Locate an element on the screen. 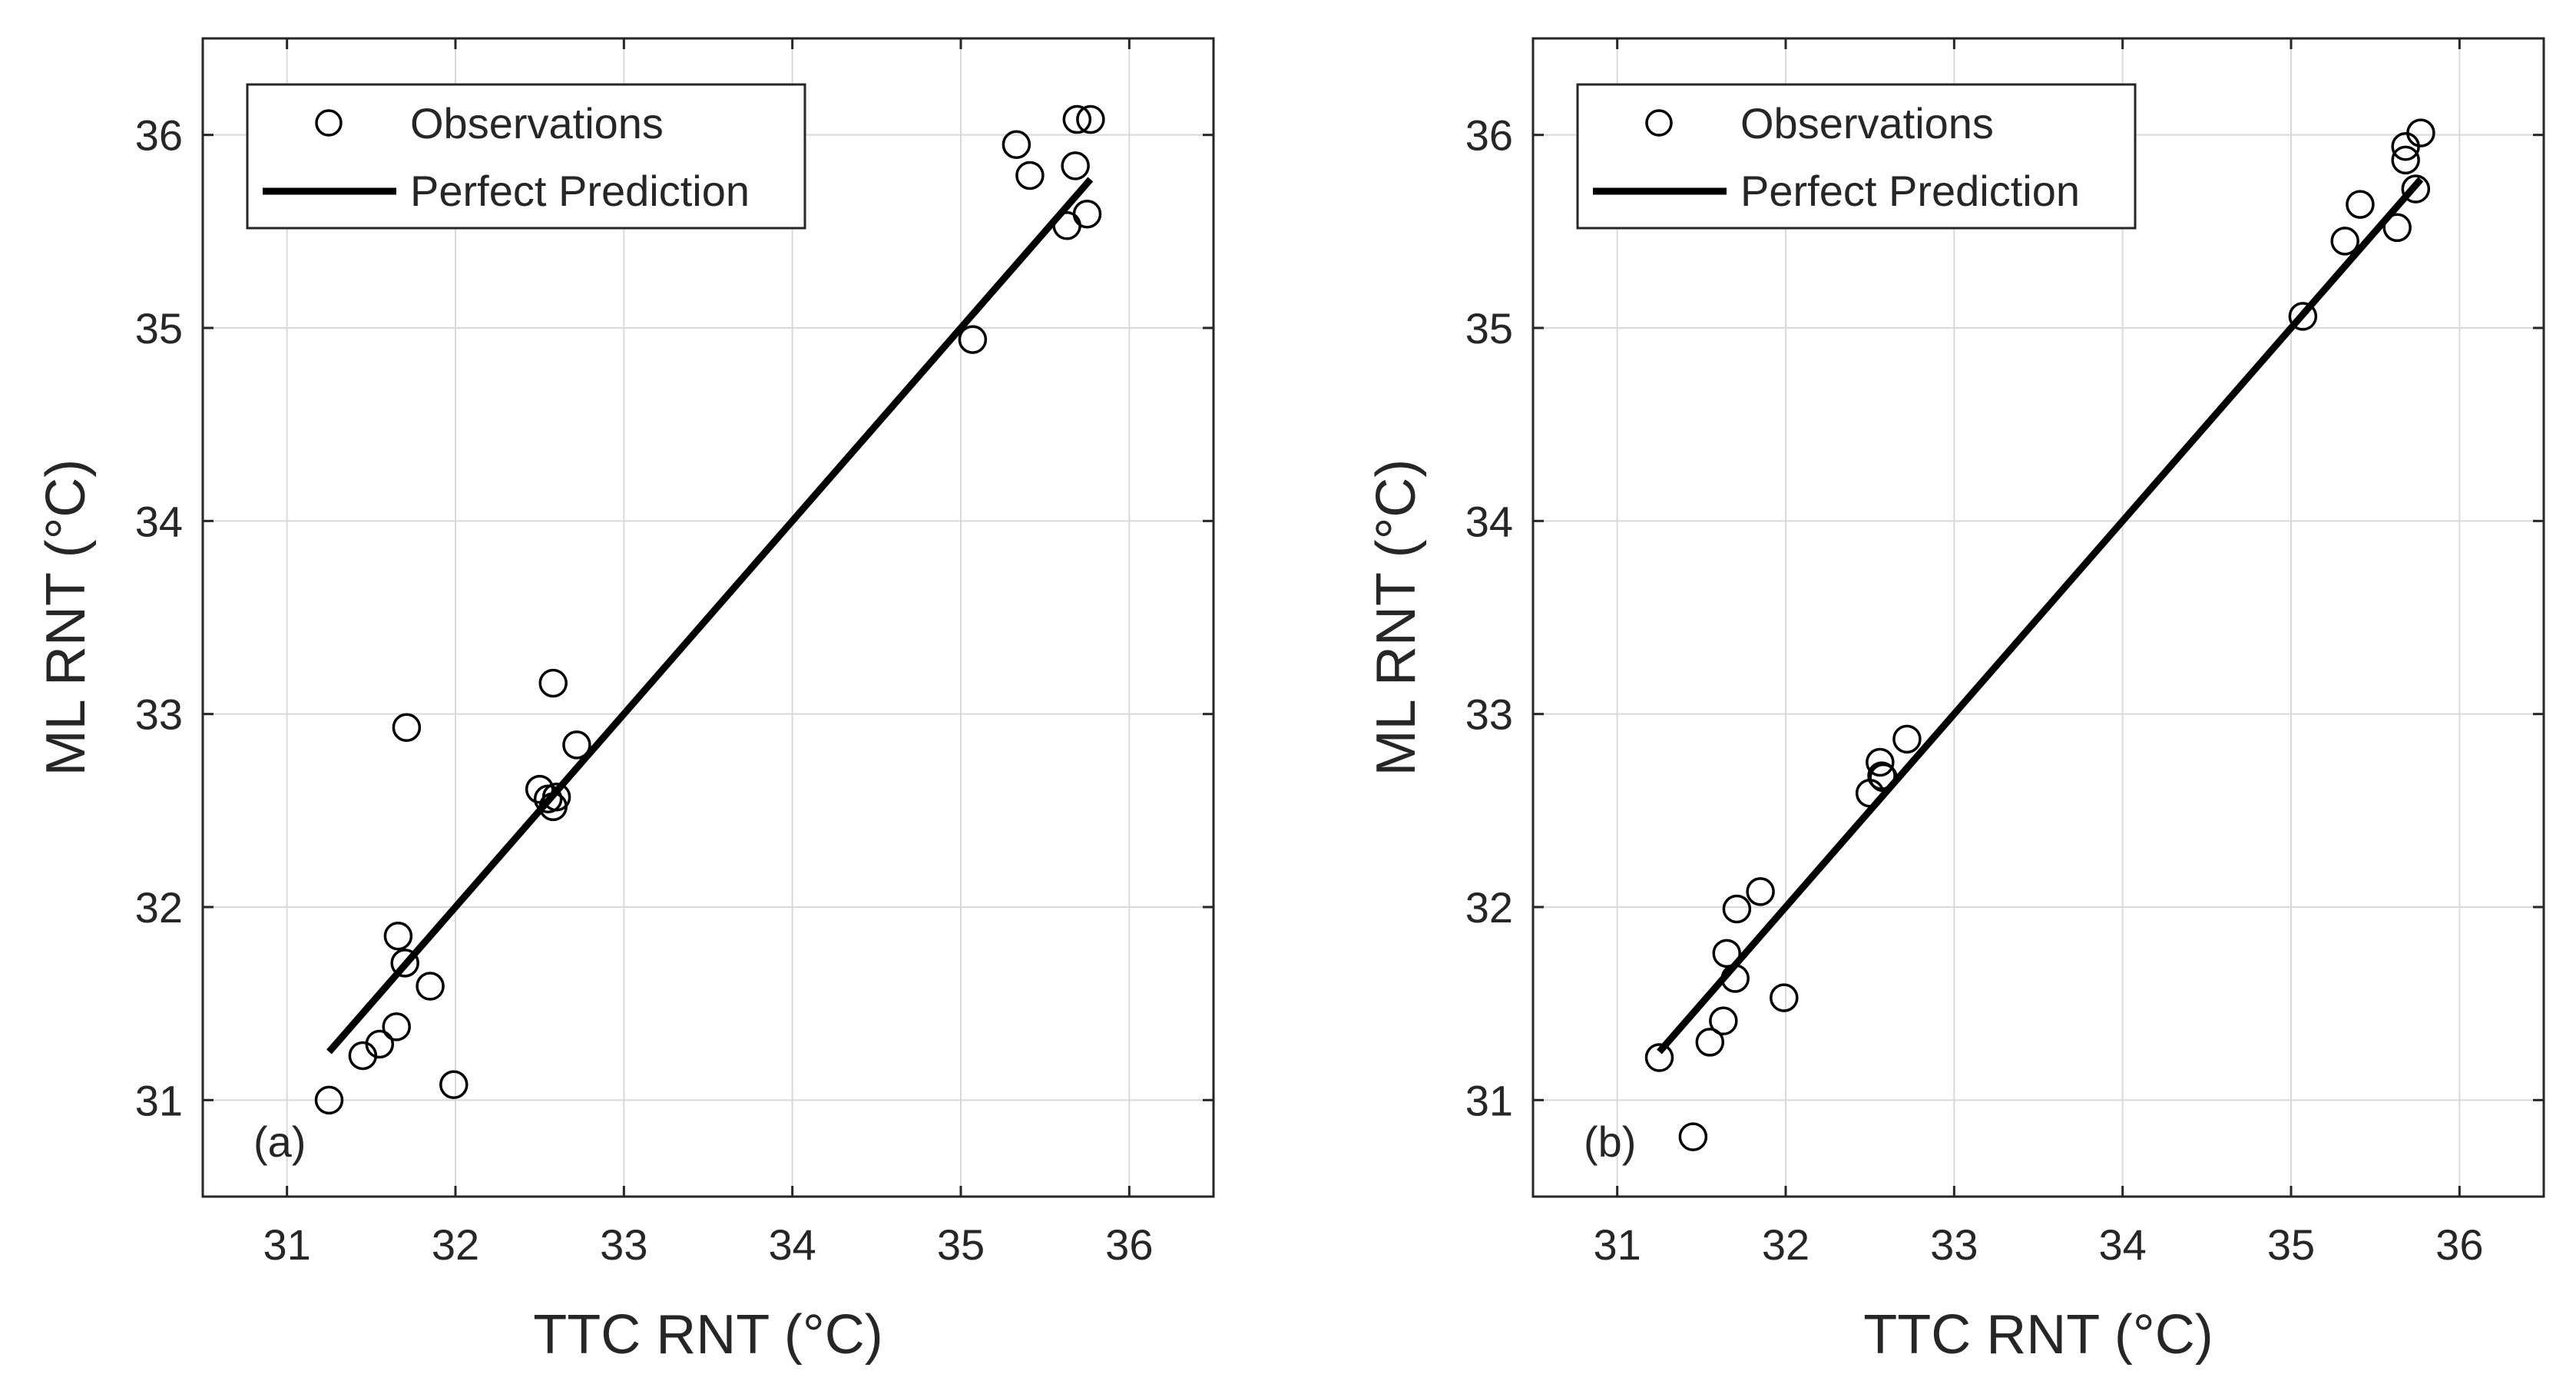 Image resolution: width=2576 pixels, height=1384 pixels. panel-label: (b) is located at coordinates (1610, 1141).